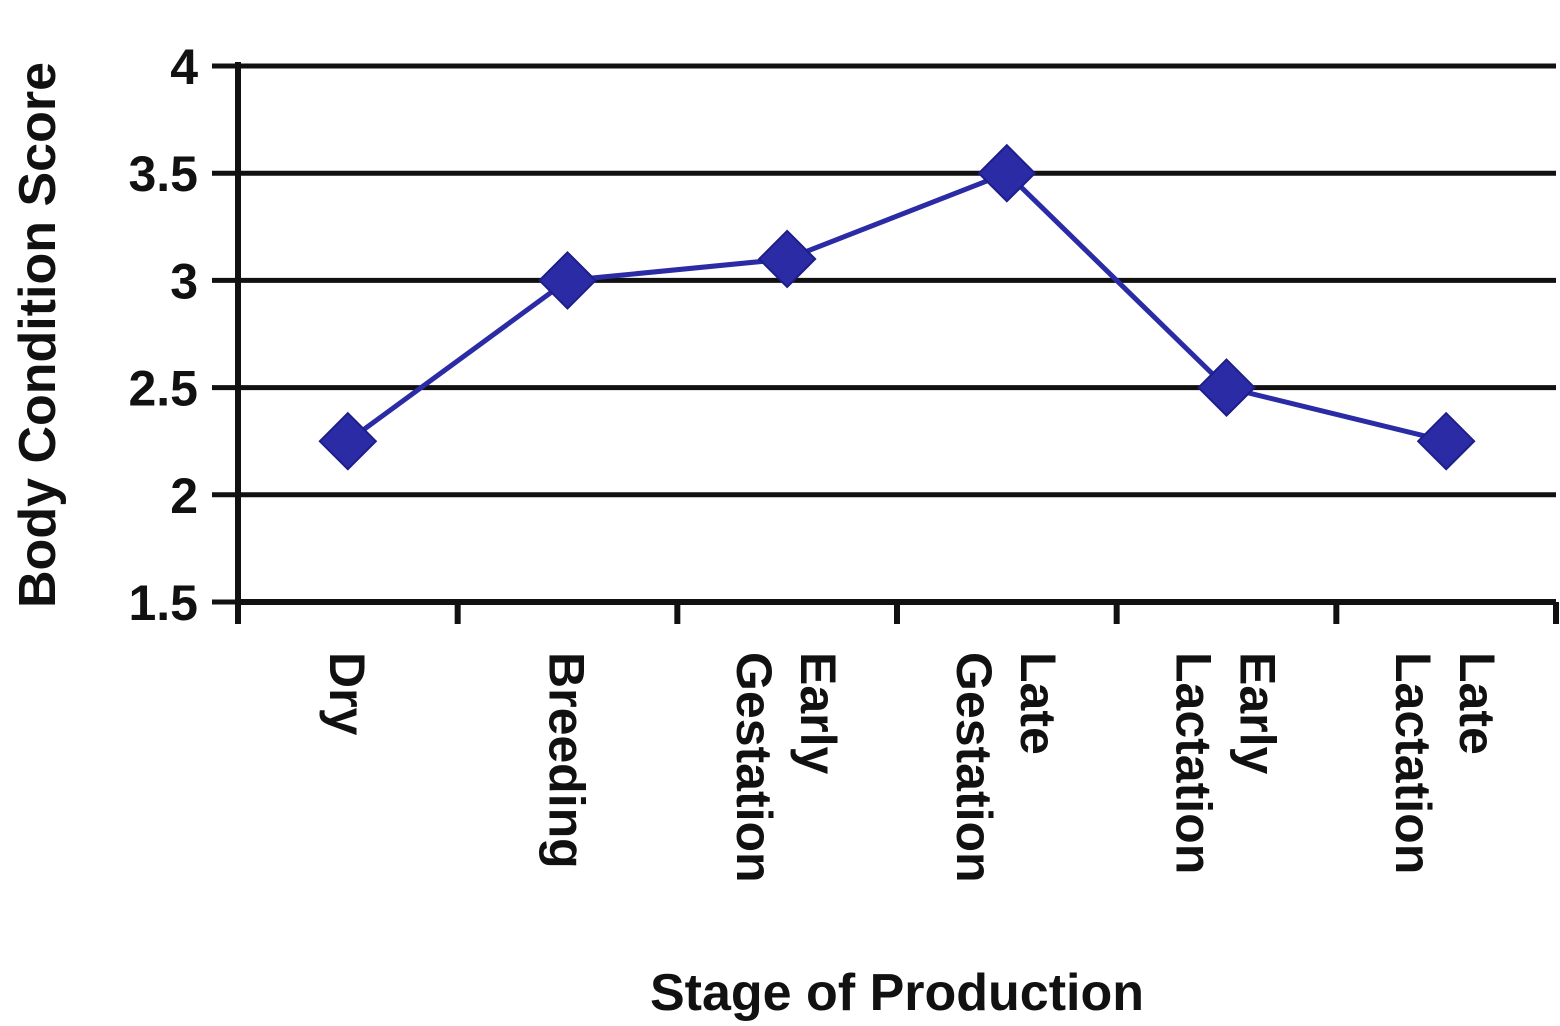  Describe the element at coordinates (38, 335) in the screenshot. I see `y-axis-title: Body Condition Score` at that location.